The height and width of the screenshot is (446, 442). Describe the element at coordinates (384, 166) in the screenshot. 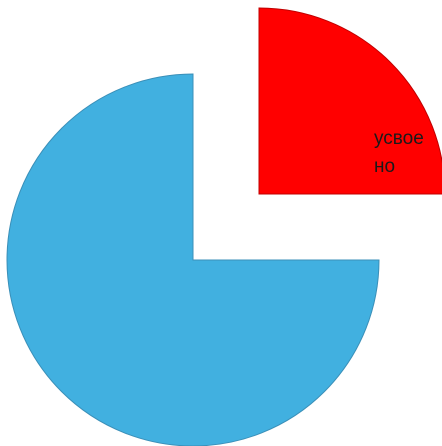

I see `slice-label-line-2: но` at that location.